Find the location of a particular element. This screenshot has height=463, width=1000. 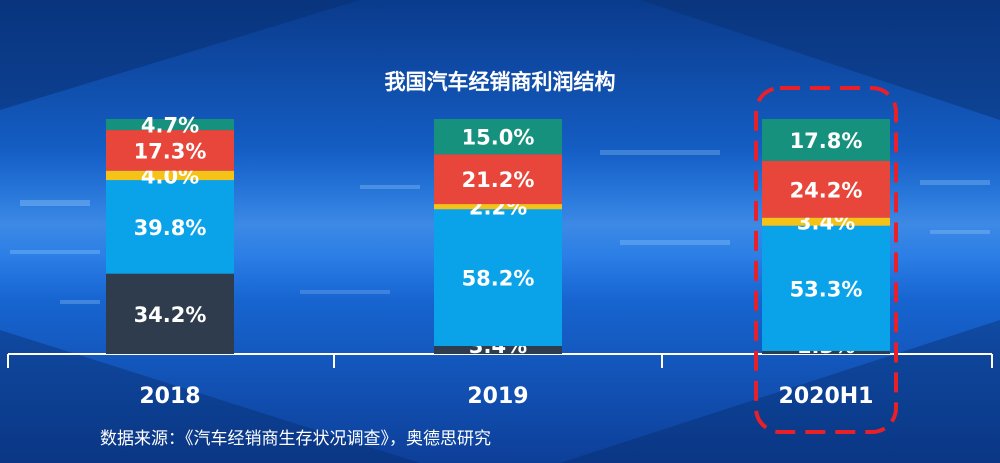

highlight-box is located at coordinates (826, 260).